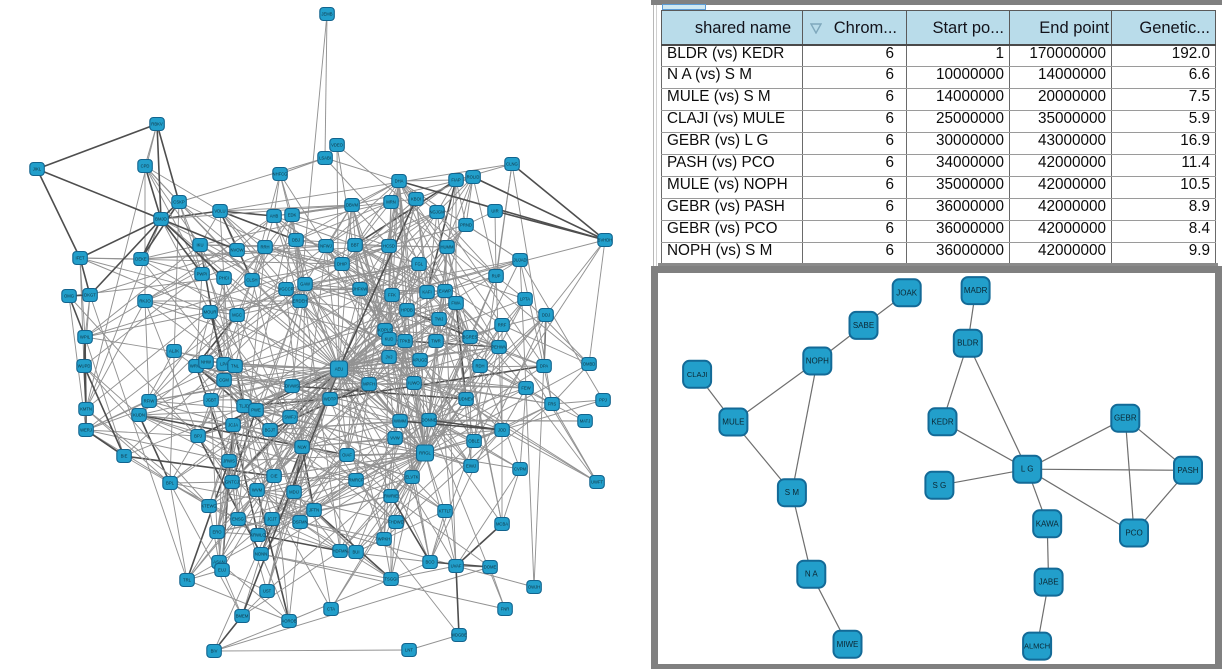  What do you see at coordinates (161, 219) in the screenshot?
I see `svg-text: BMJO` at bounding box center [161, 219].